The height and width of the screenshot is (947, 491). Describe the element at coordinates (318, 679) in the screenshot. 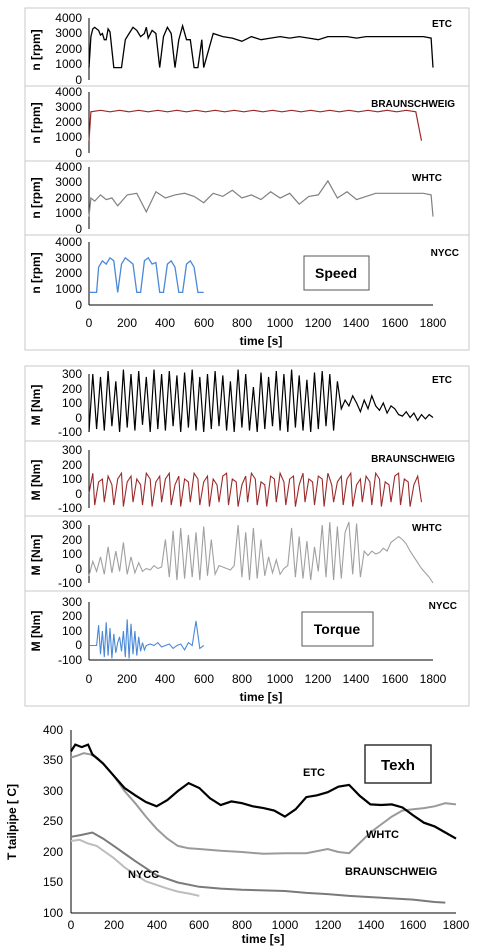

I see `torque-x-tick-label: 1200` at that location.